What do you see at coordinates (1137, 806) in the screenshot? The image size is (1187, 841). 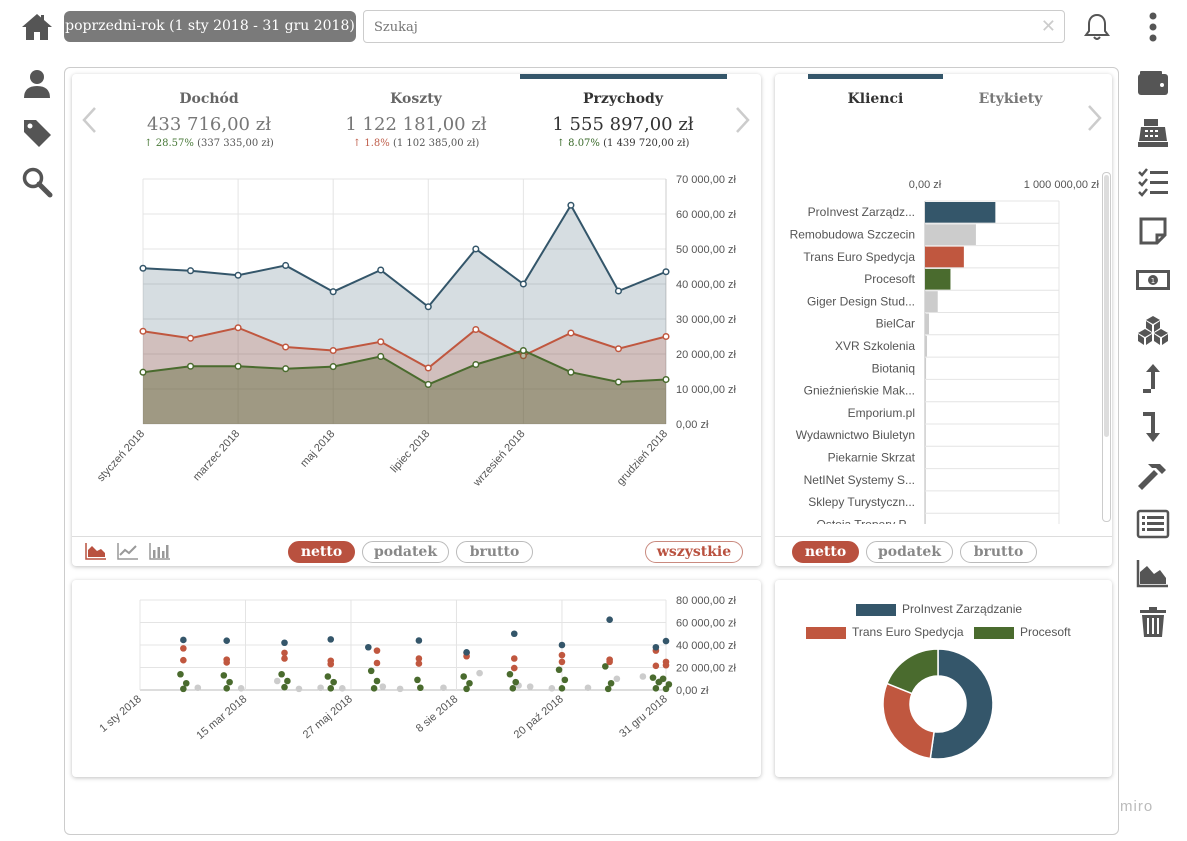 I see `watermark: miro` at bounding box center [1137, 806].